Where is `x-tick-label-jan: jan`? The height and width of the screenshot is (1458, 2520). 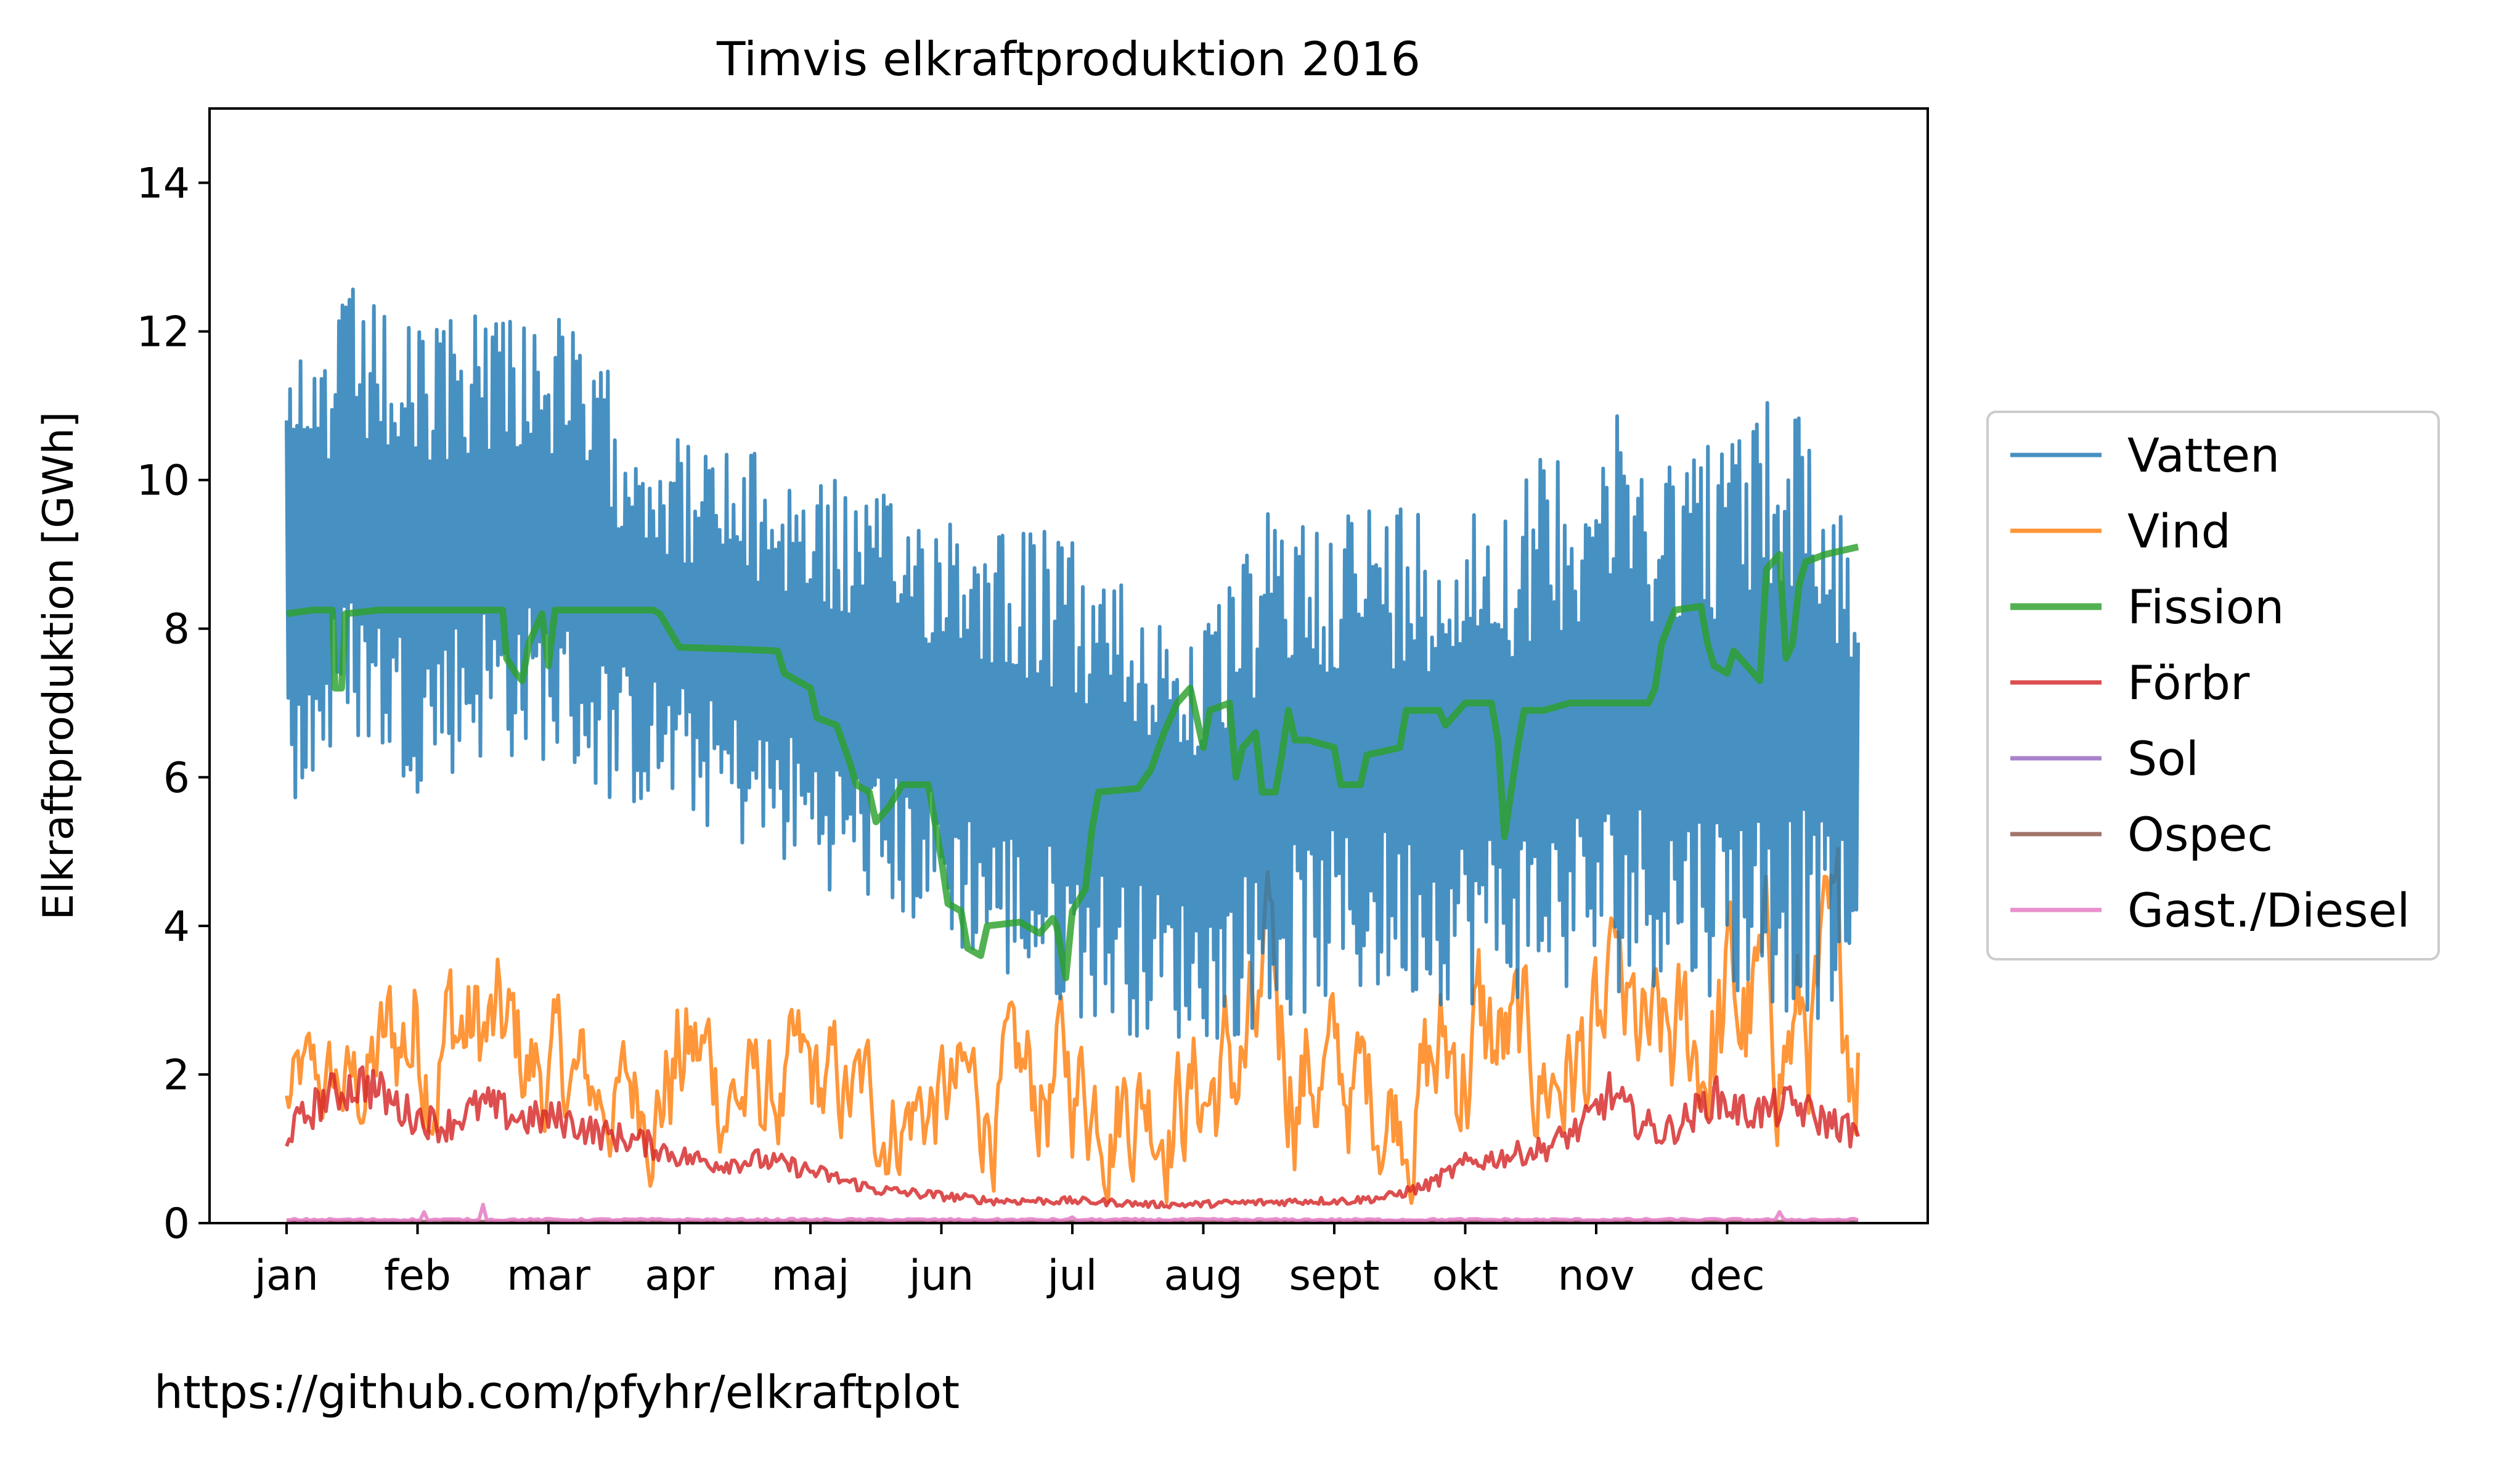 x-tick-label-jan: jan is located at coordinates (286, 1275).